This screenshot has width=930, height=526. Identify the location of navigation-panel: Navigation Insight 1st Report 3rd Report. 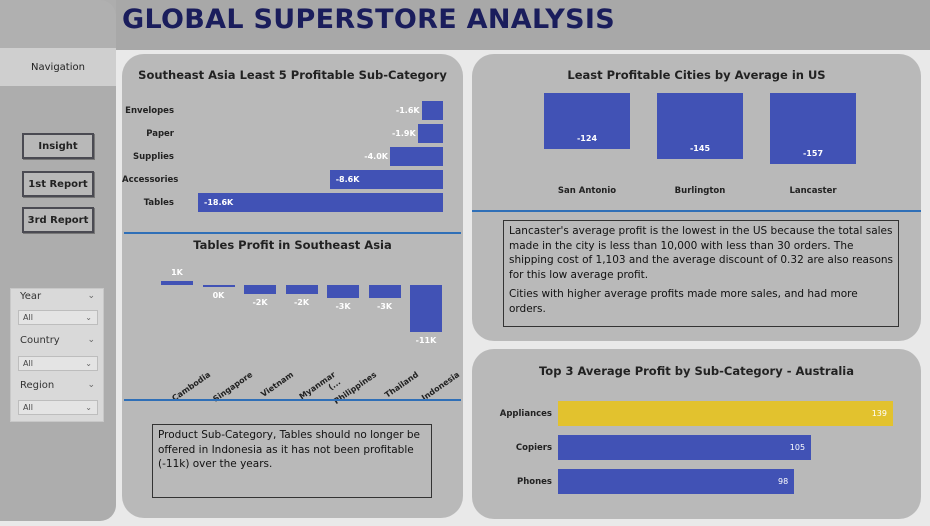
(58, 260).